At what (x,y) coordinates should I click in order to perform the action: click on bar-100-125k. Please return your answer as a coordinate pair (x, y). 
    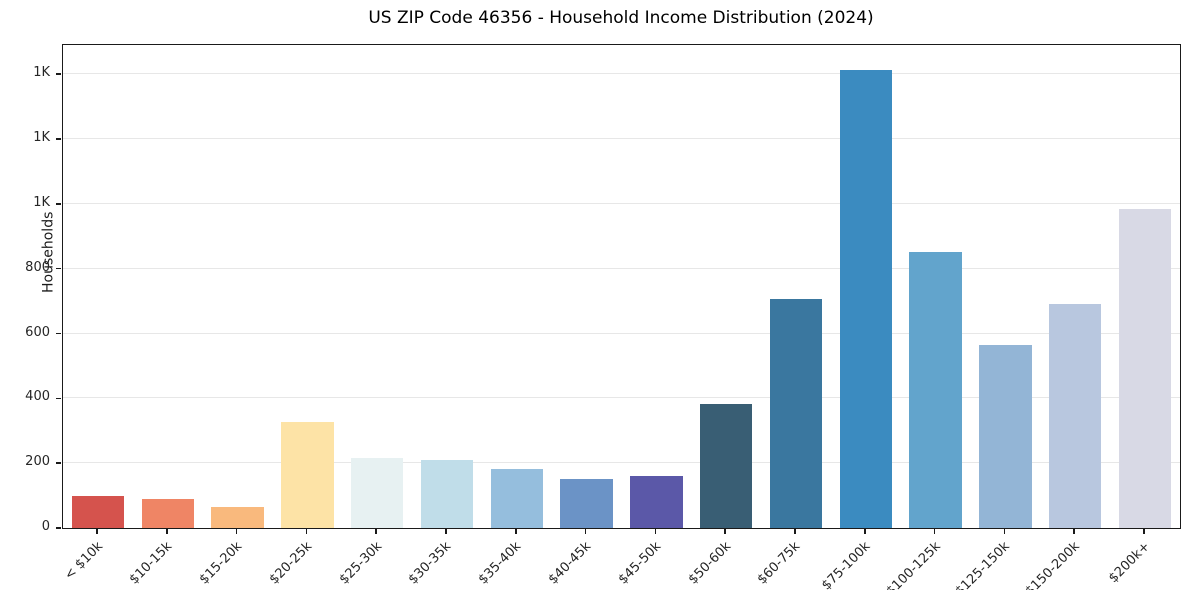
    Looking at the image, I should click on (935, 389).